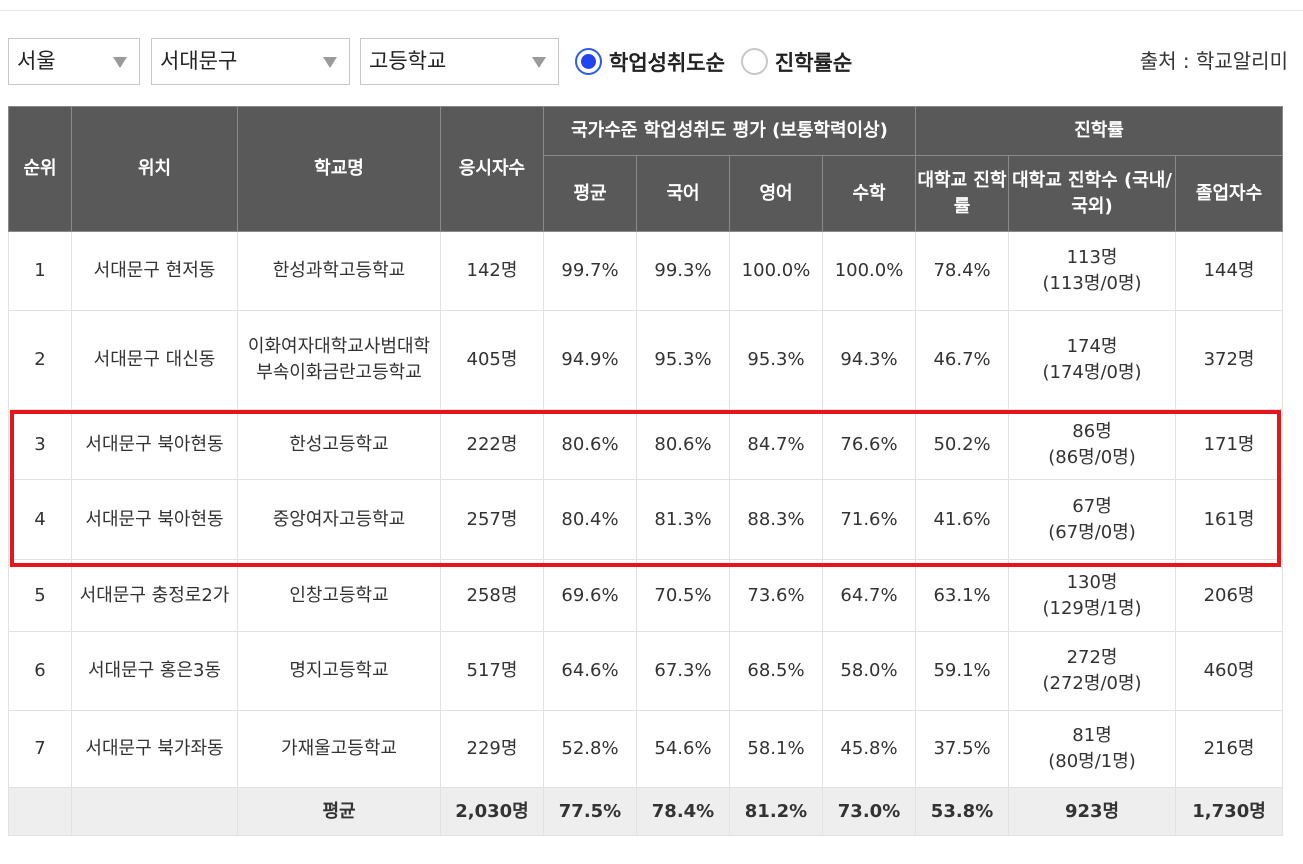  What do you see at coordinates (590, 271) in the screenshot?
I see `cell-avg: 99.7%` at bounding box center [590, 271].